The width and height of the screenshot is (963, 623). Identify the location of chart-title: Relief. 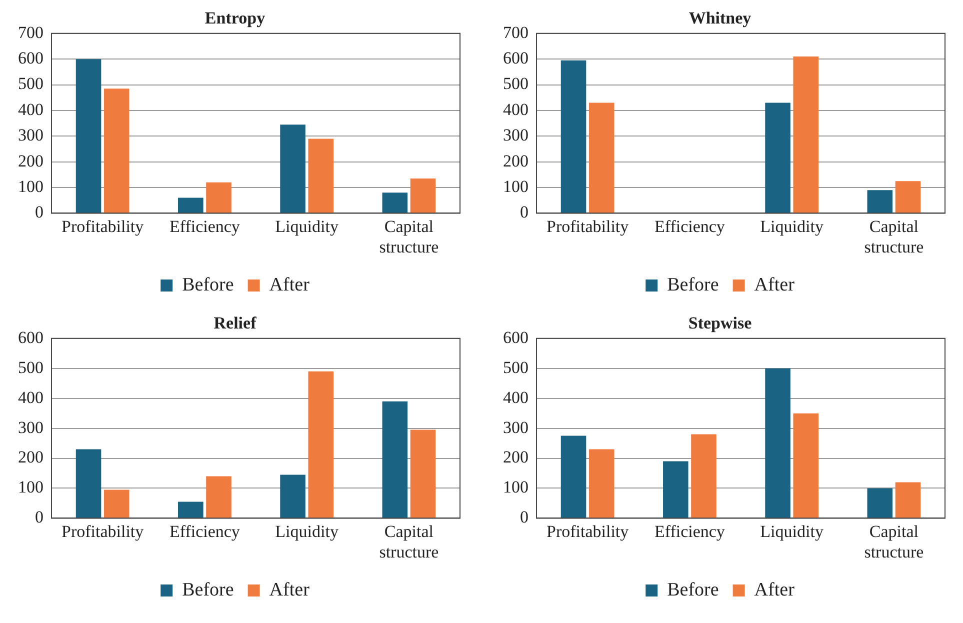
(235, 323).